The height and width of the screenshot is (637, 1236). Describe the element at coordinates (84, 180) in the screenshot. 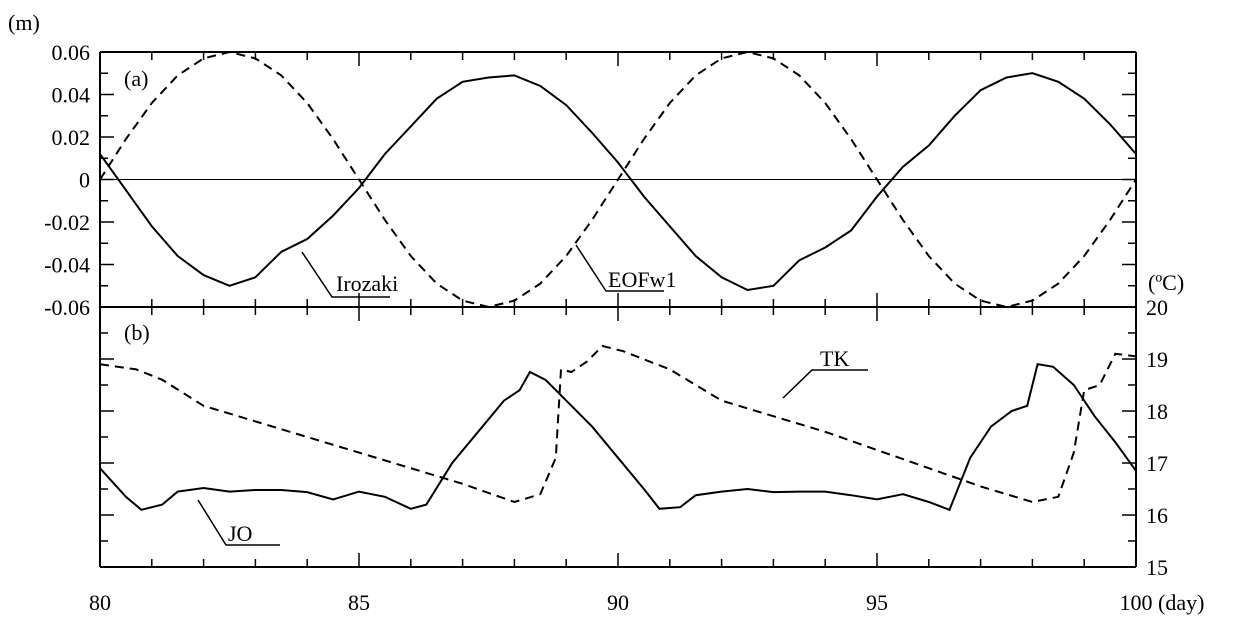

I see `panel-a-ytick-label: 0` at that location.